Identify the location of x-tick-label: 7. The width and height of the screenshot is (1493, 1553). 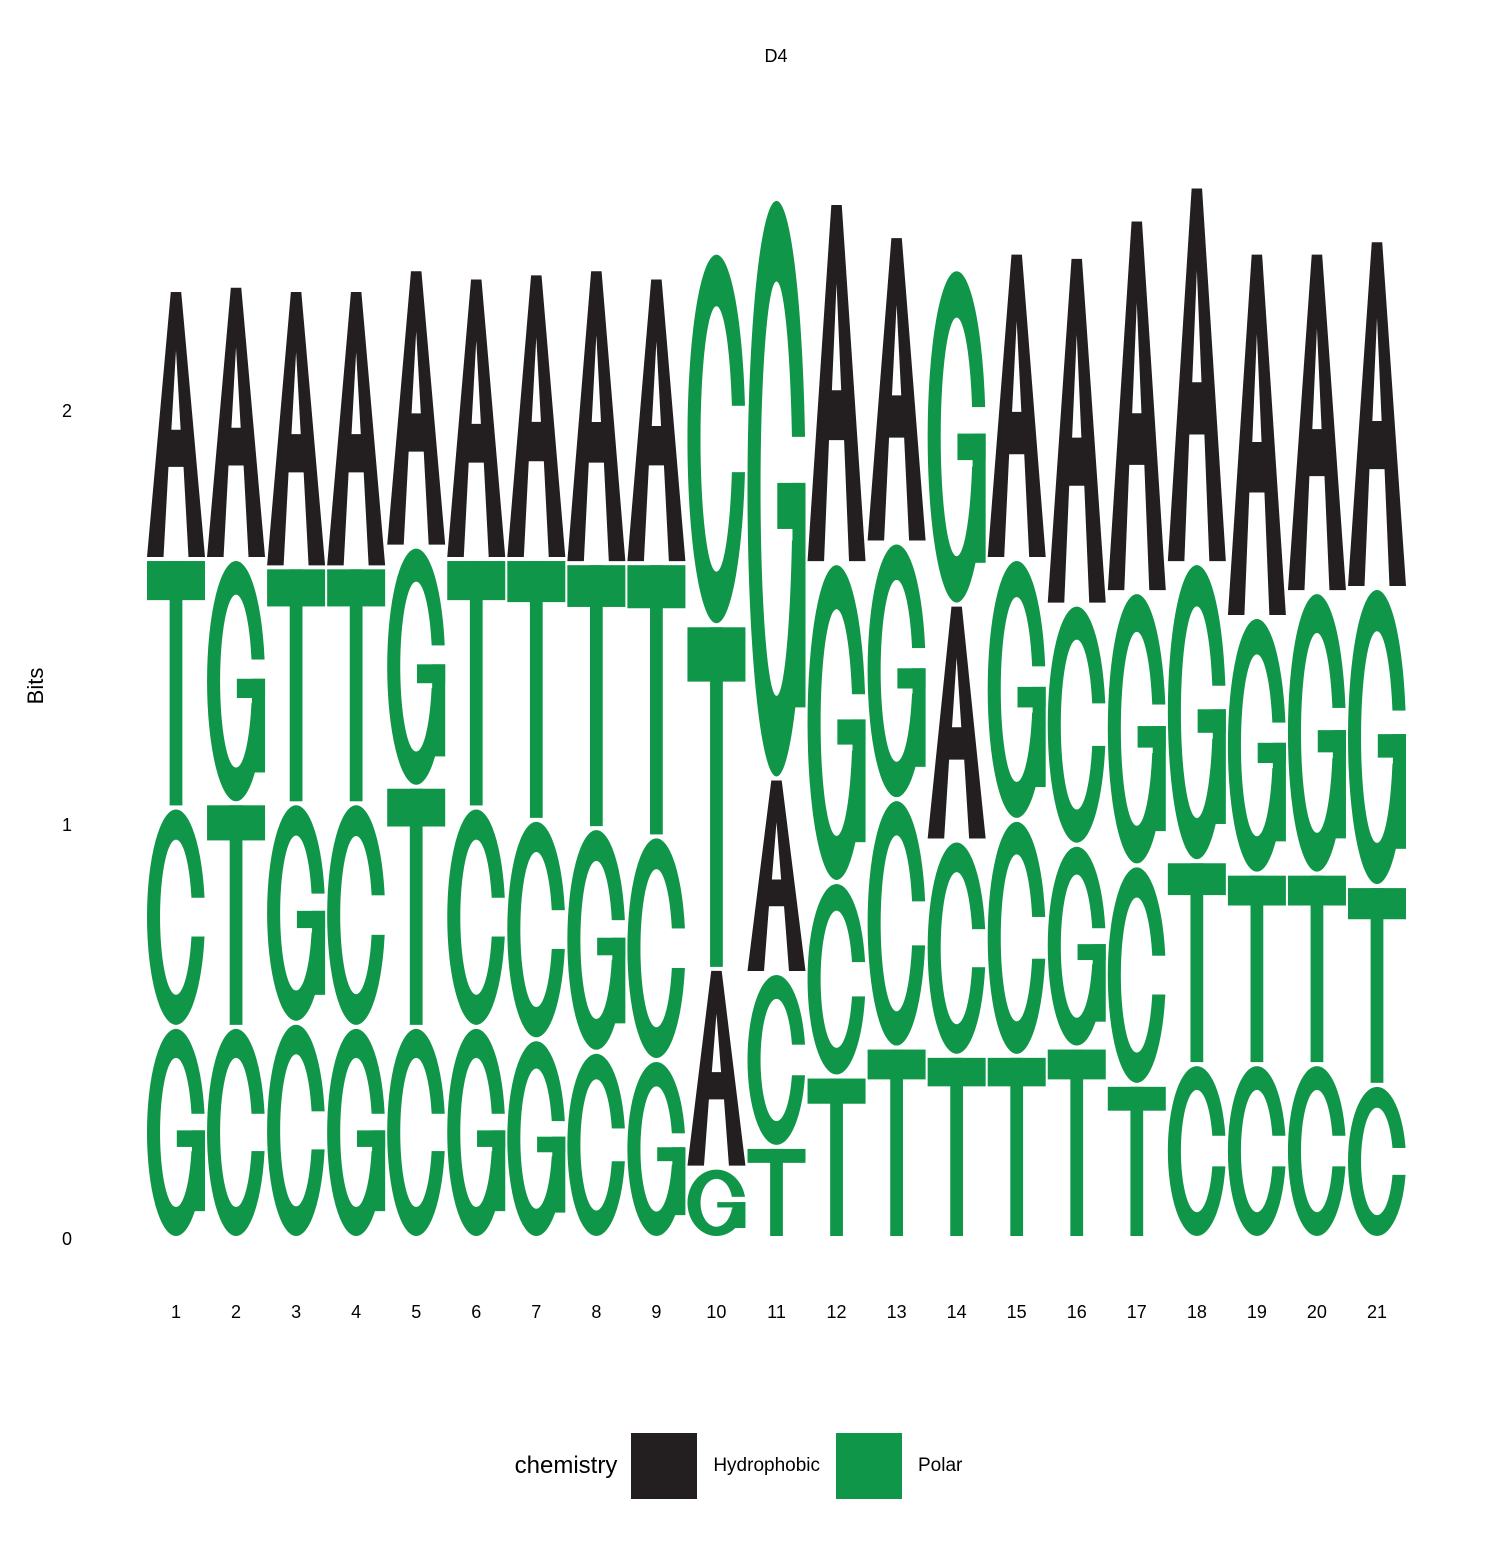
(536, 1312).